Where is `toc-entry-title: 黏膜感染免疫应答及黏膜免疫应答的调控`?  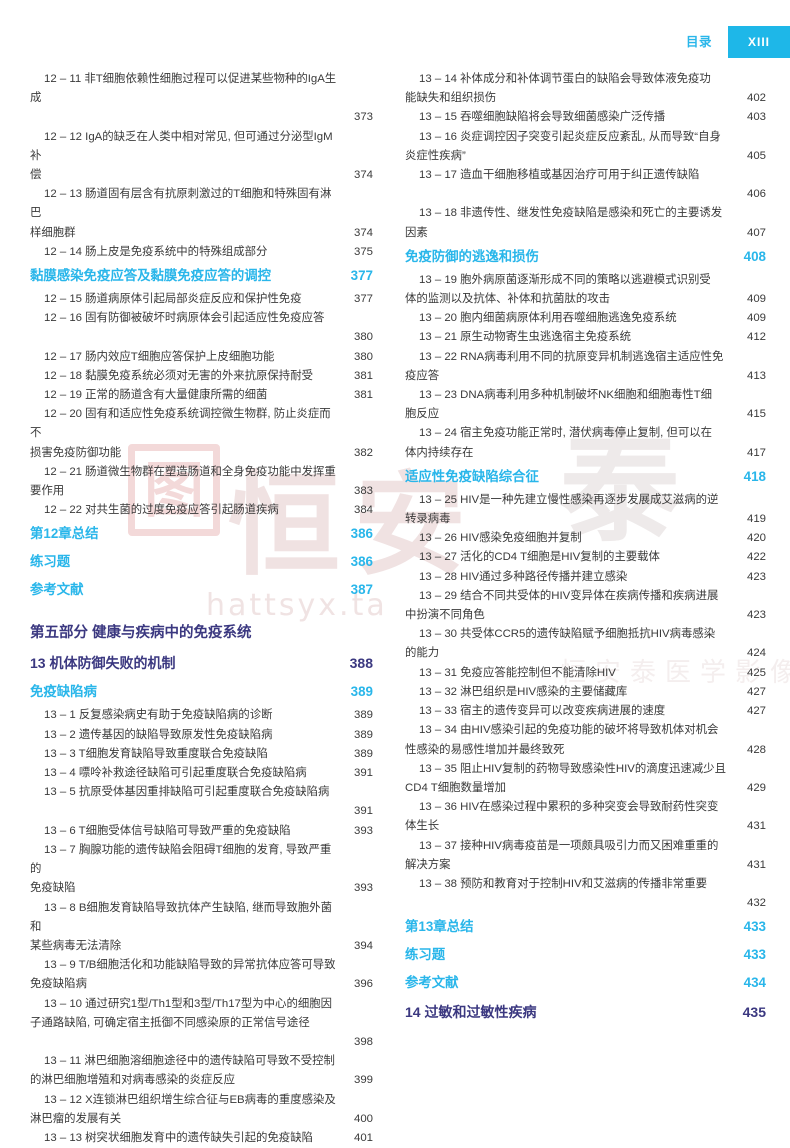 toc-entry-title: 黏膜感染免疫应答及黏膜免疫应答的调控 is located at coordinates (151, 276).